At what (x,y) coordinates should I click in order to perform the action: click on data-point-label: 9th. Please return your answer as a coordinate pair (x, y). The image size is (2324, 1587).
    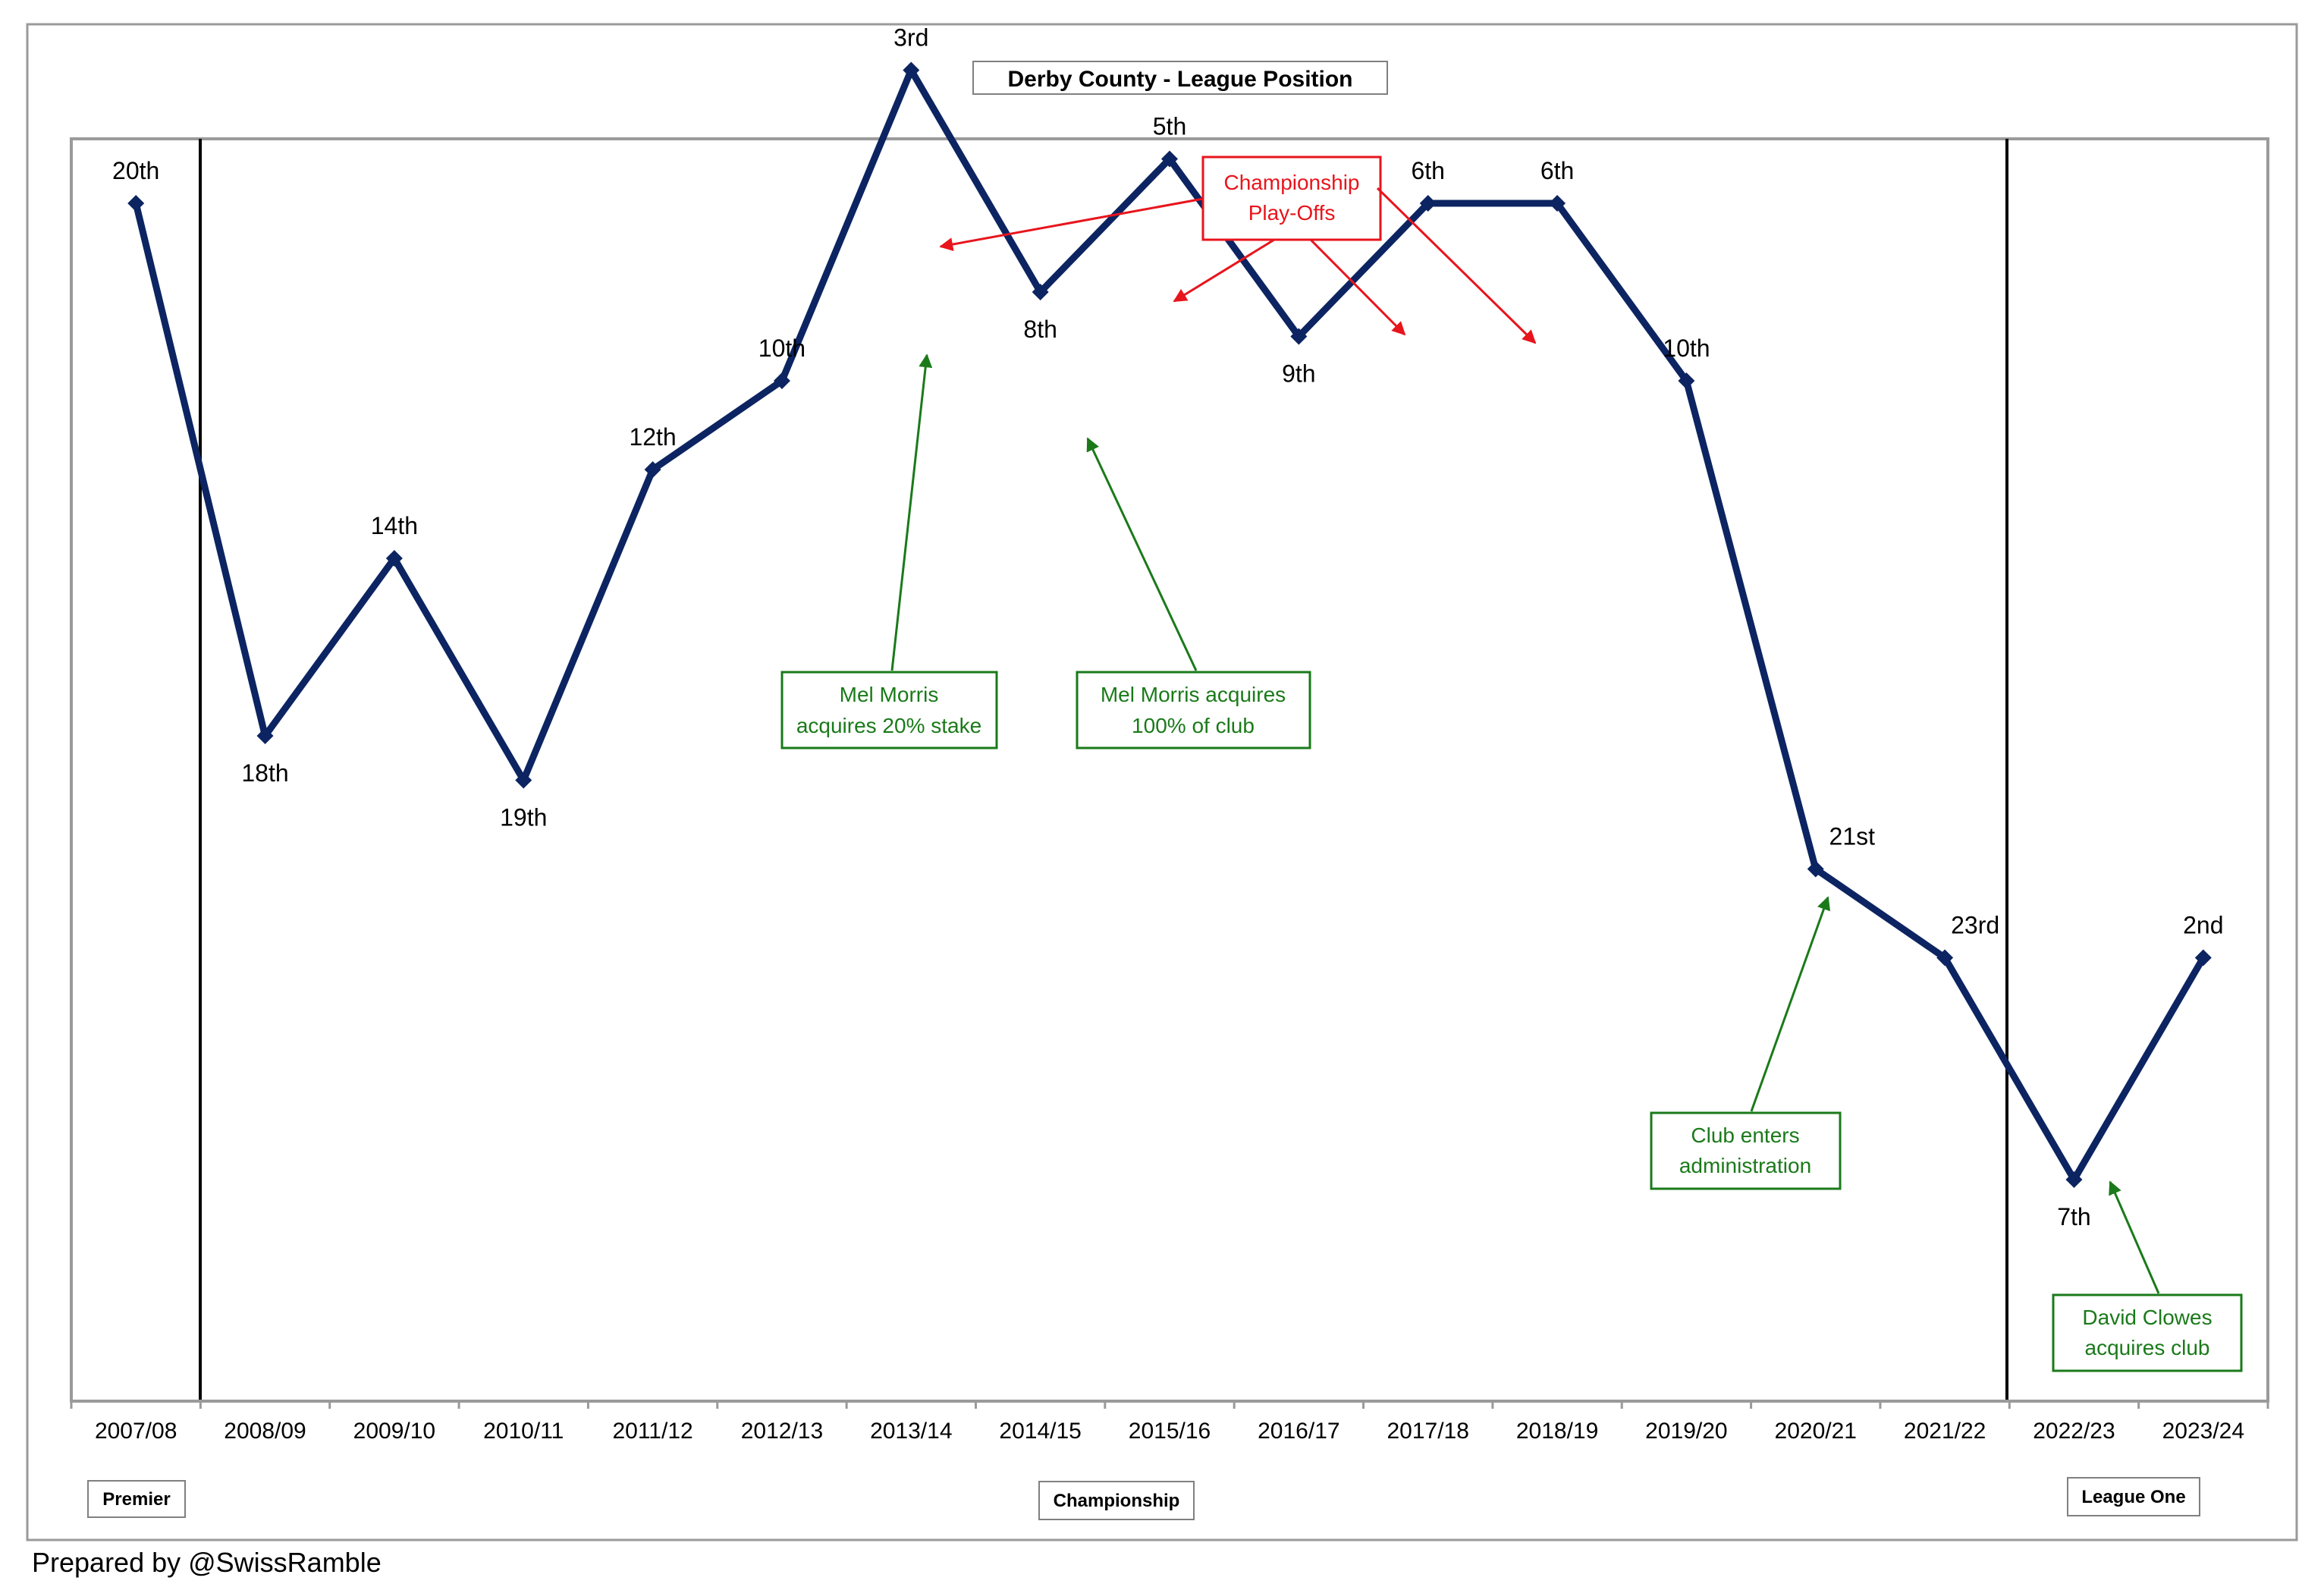
    Looking at the image, I should click on (1298, 374).